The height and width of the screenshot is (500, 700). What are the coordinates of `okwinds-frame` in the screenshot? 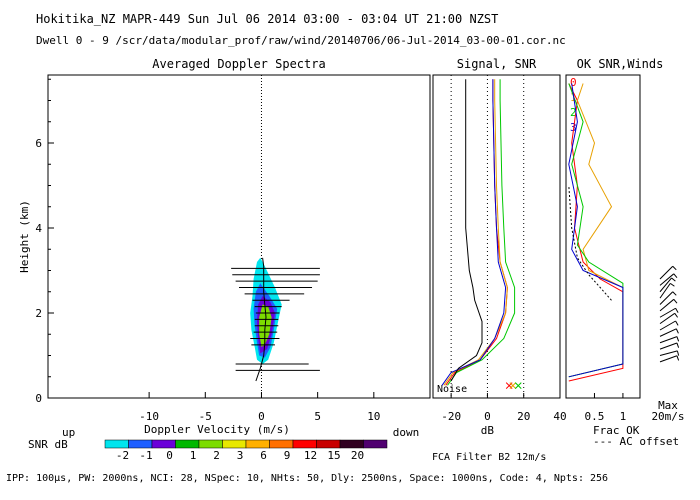 It's located at (603, 236).